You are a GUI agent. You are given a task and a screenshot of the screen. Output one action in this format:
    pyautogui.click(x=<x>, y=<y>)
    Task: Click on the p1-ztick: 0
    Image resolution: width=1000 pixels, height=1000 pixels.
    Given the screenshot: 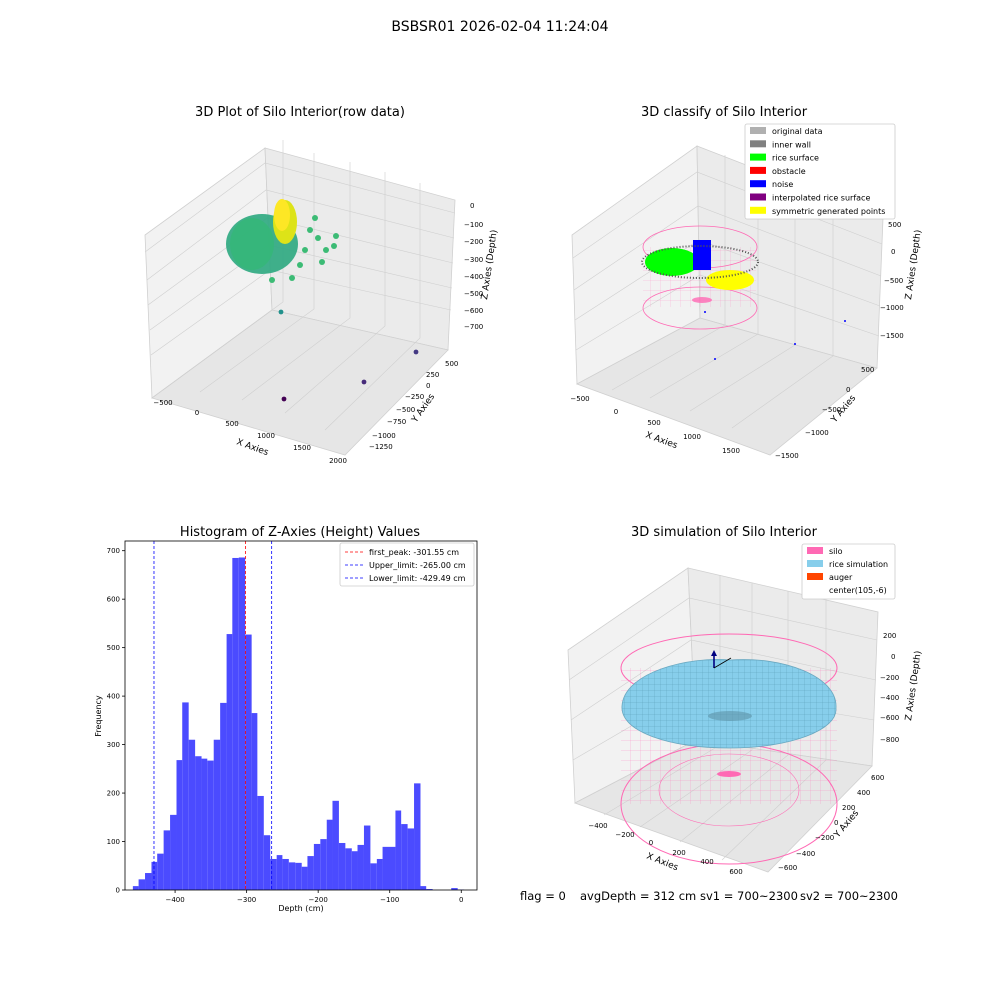 What is the action you would take?
    pyautogui.click(x=472, y=206)
    